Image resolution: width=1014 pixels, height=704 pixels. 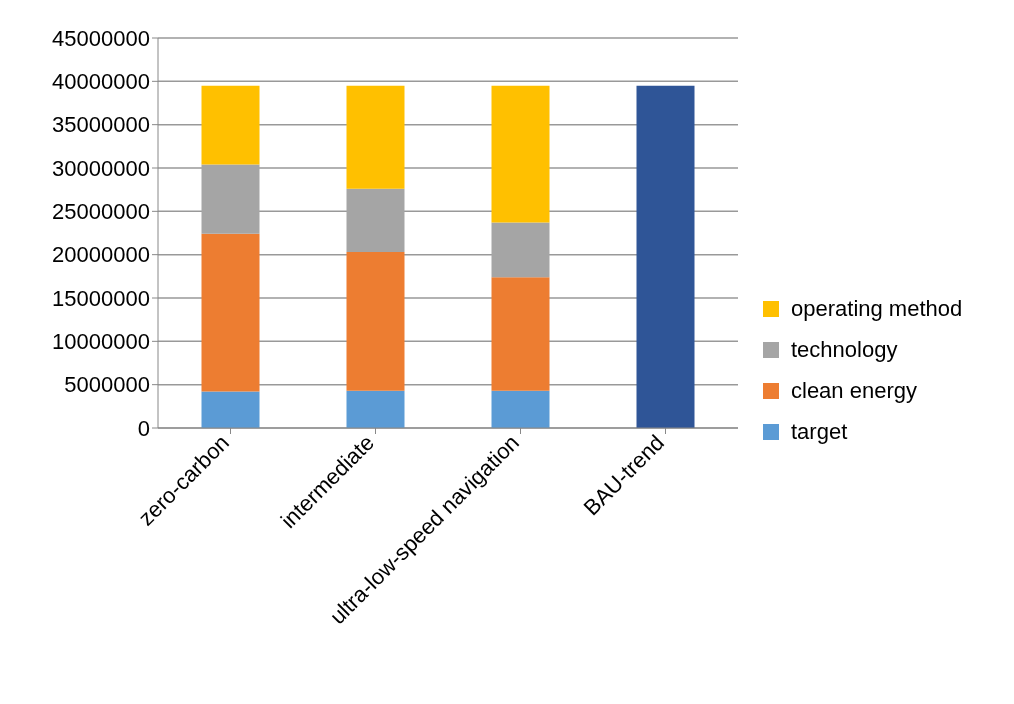 What do you see at coordinates (101, 255) in the screenshot?
I see `y-tick-label: 20000000` at bounding box center [101, 255].